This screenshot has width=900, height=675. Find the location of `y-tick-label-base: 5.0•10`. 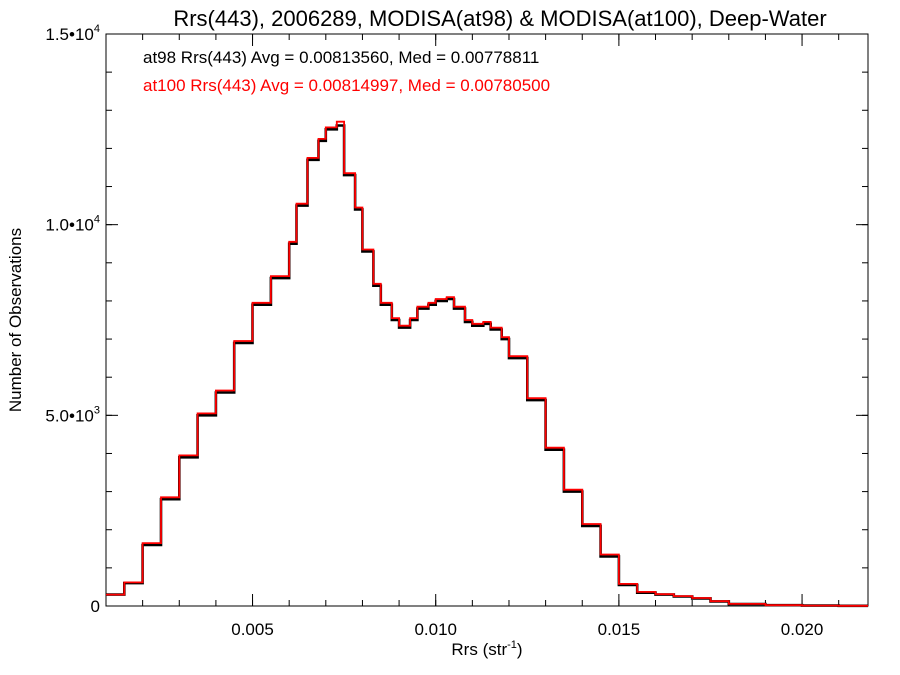

y-tick-label-base: 5.0•10 is located at coordinates (69, 415).